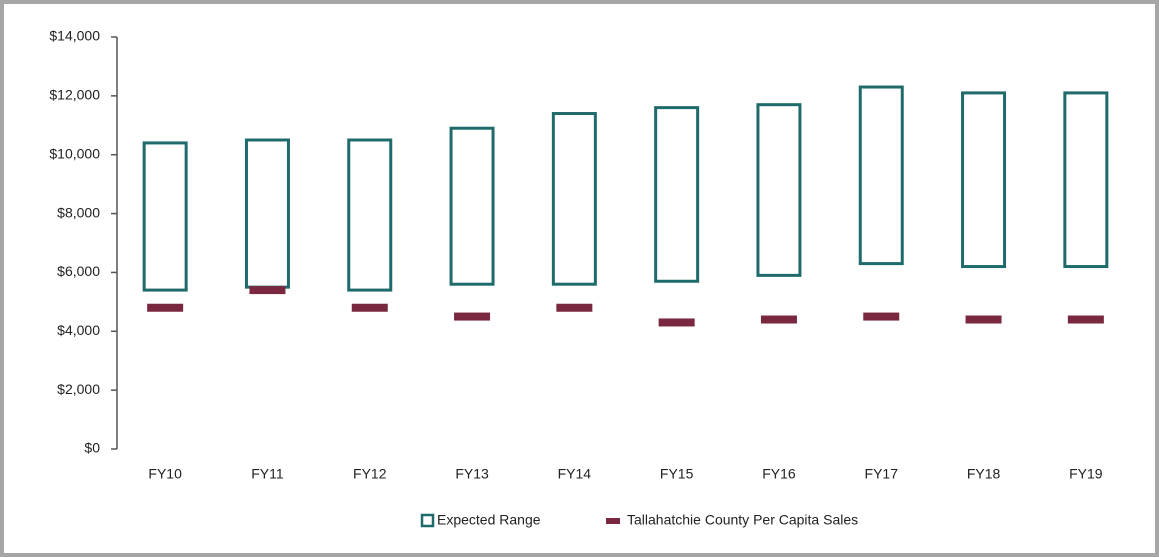 The width and height of the screenshot is (1159, 557). What do you see at coordinates (575, 474) in the screenshot?
I see `x-tick-label: FY14` at bounding box center [575, 474].